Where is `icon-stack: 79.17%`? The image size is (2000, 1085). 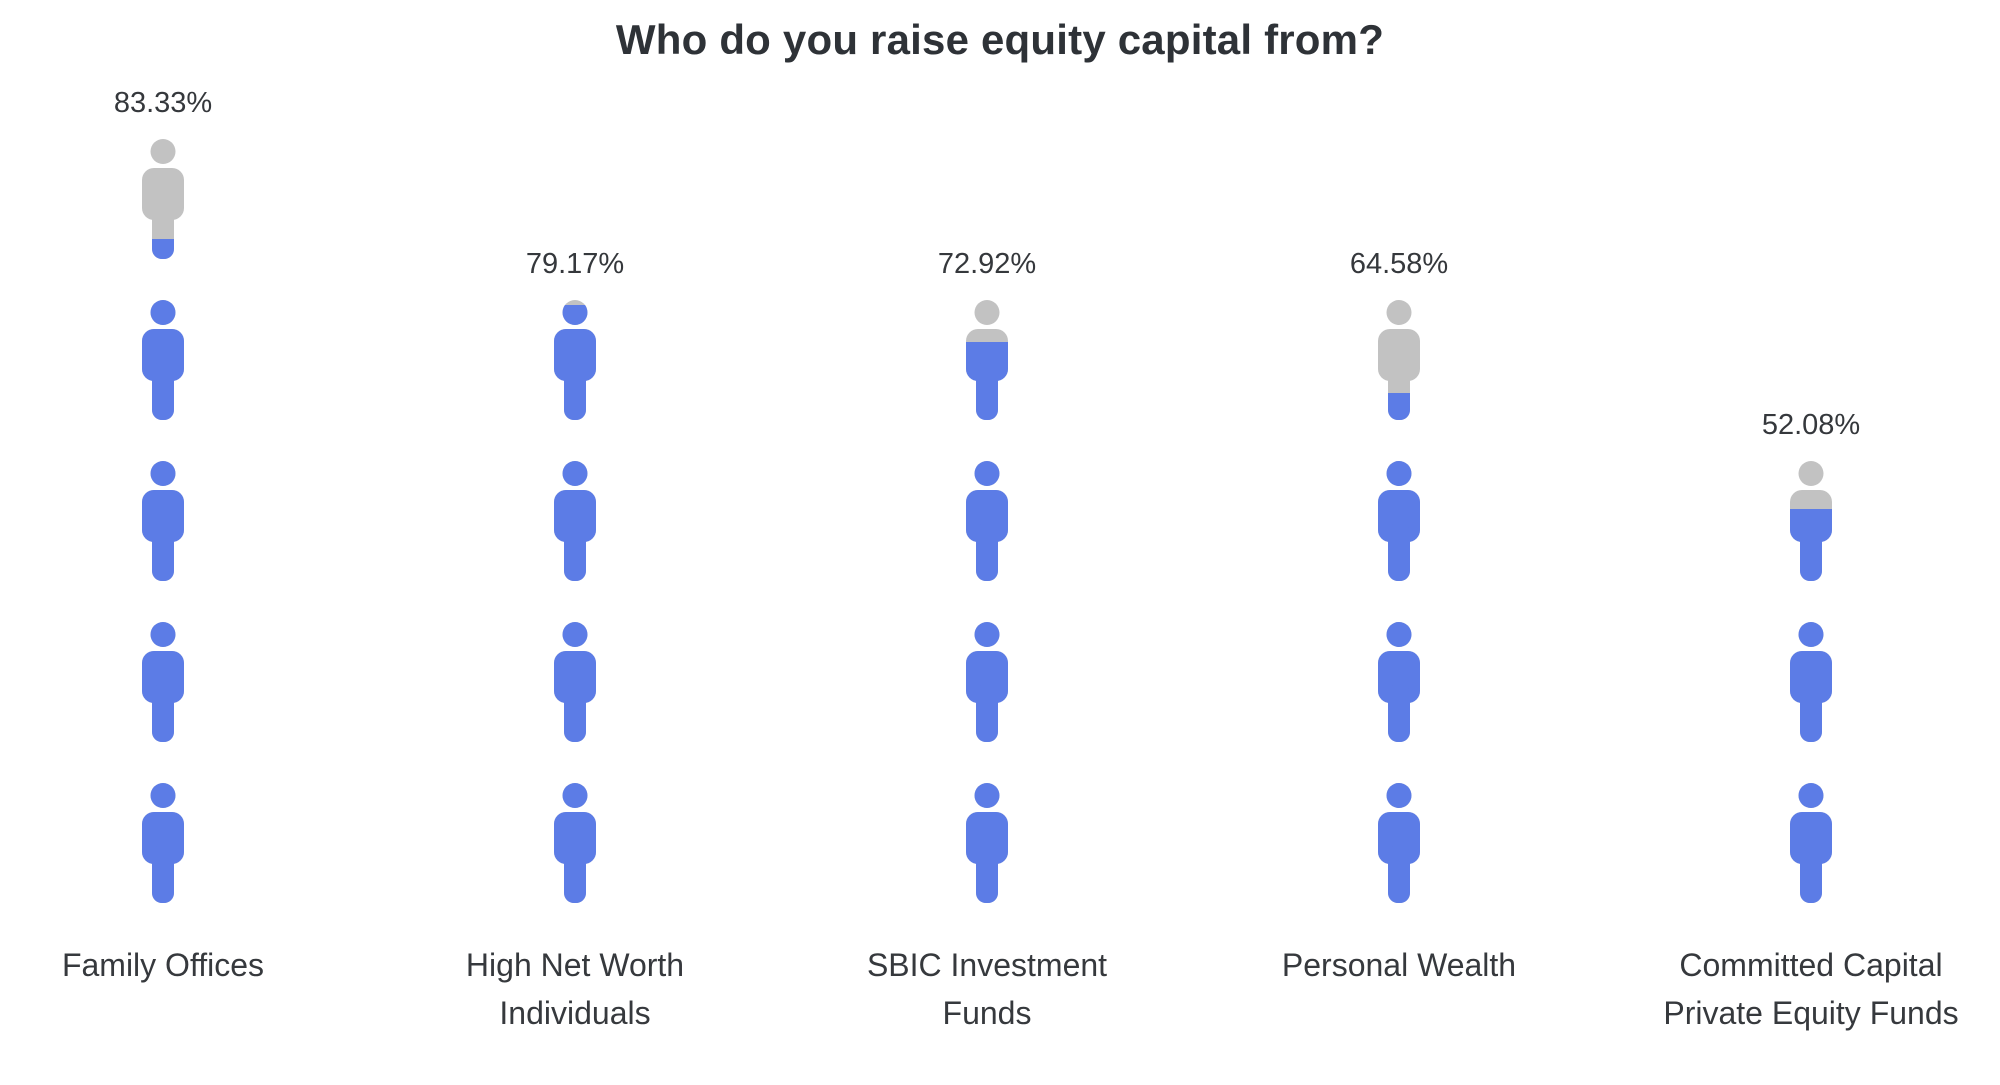
icon-stack: 79.17% is located at coordinates (575, 485).